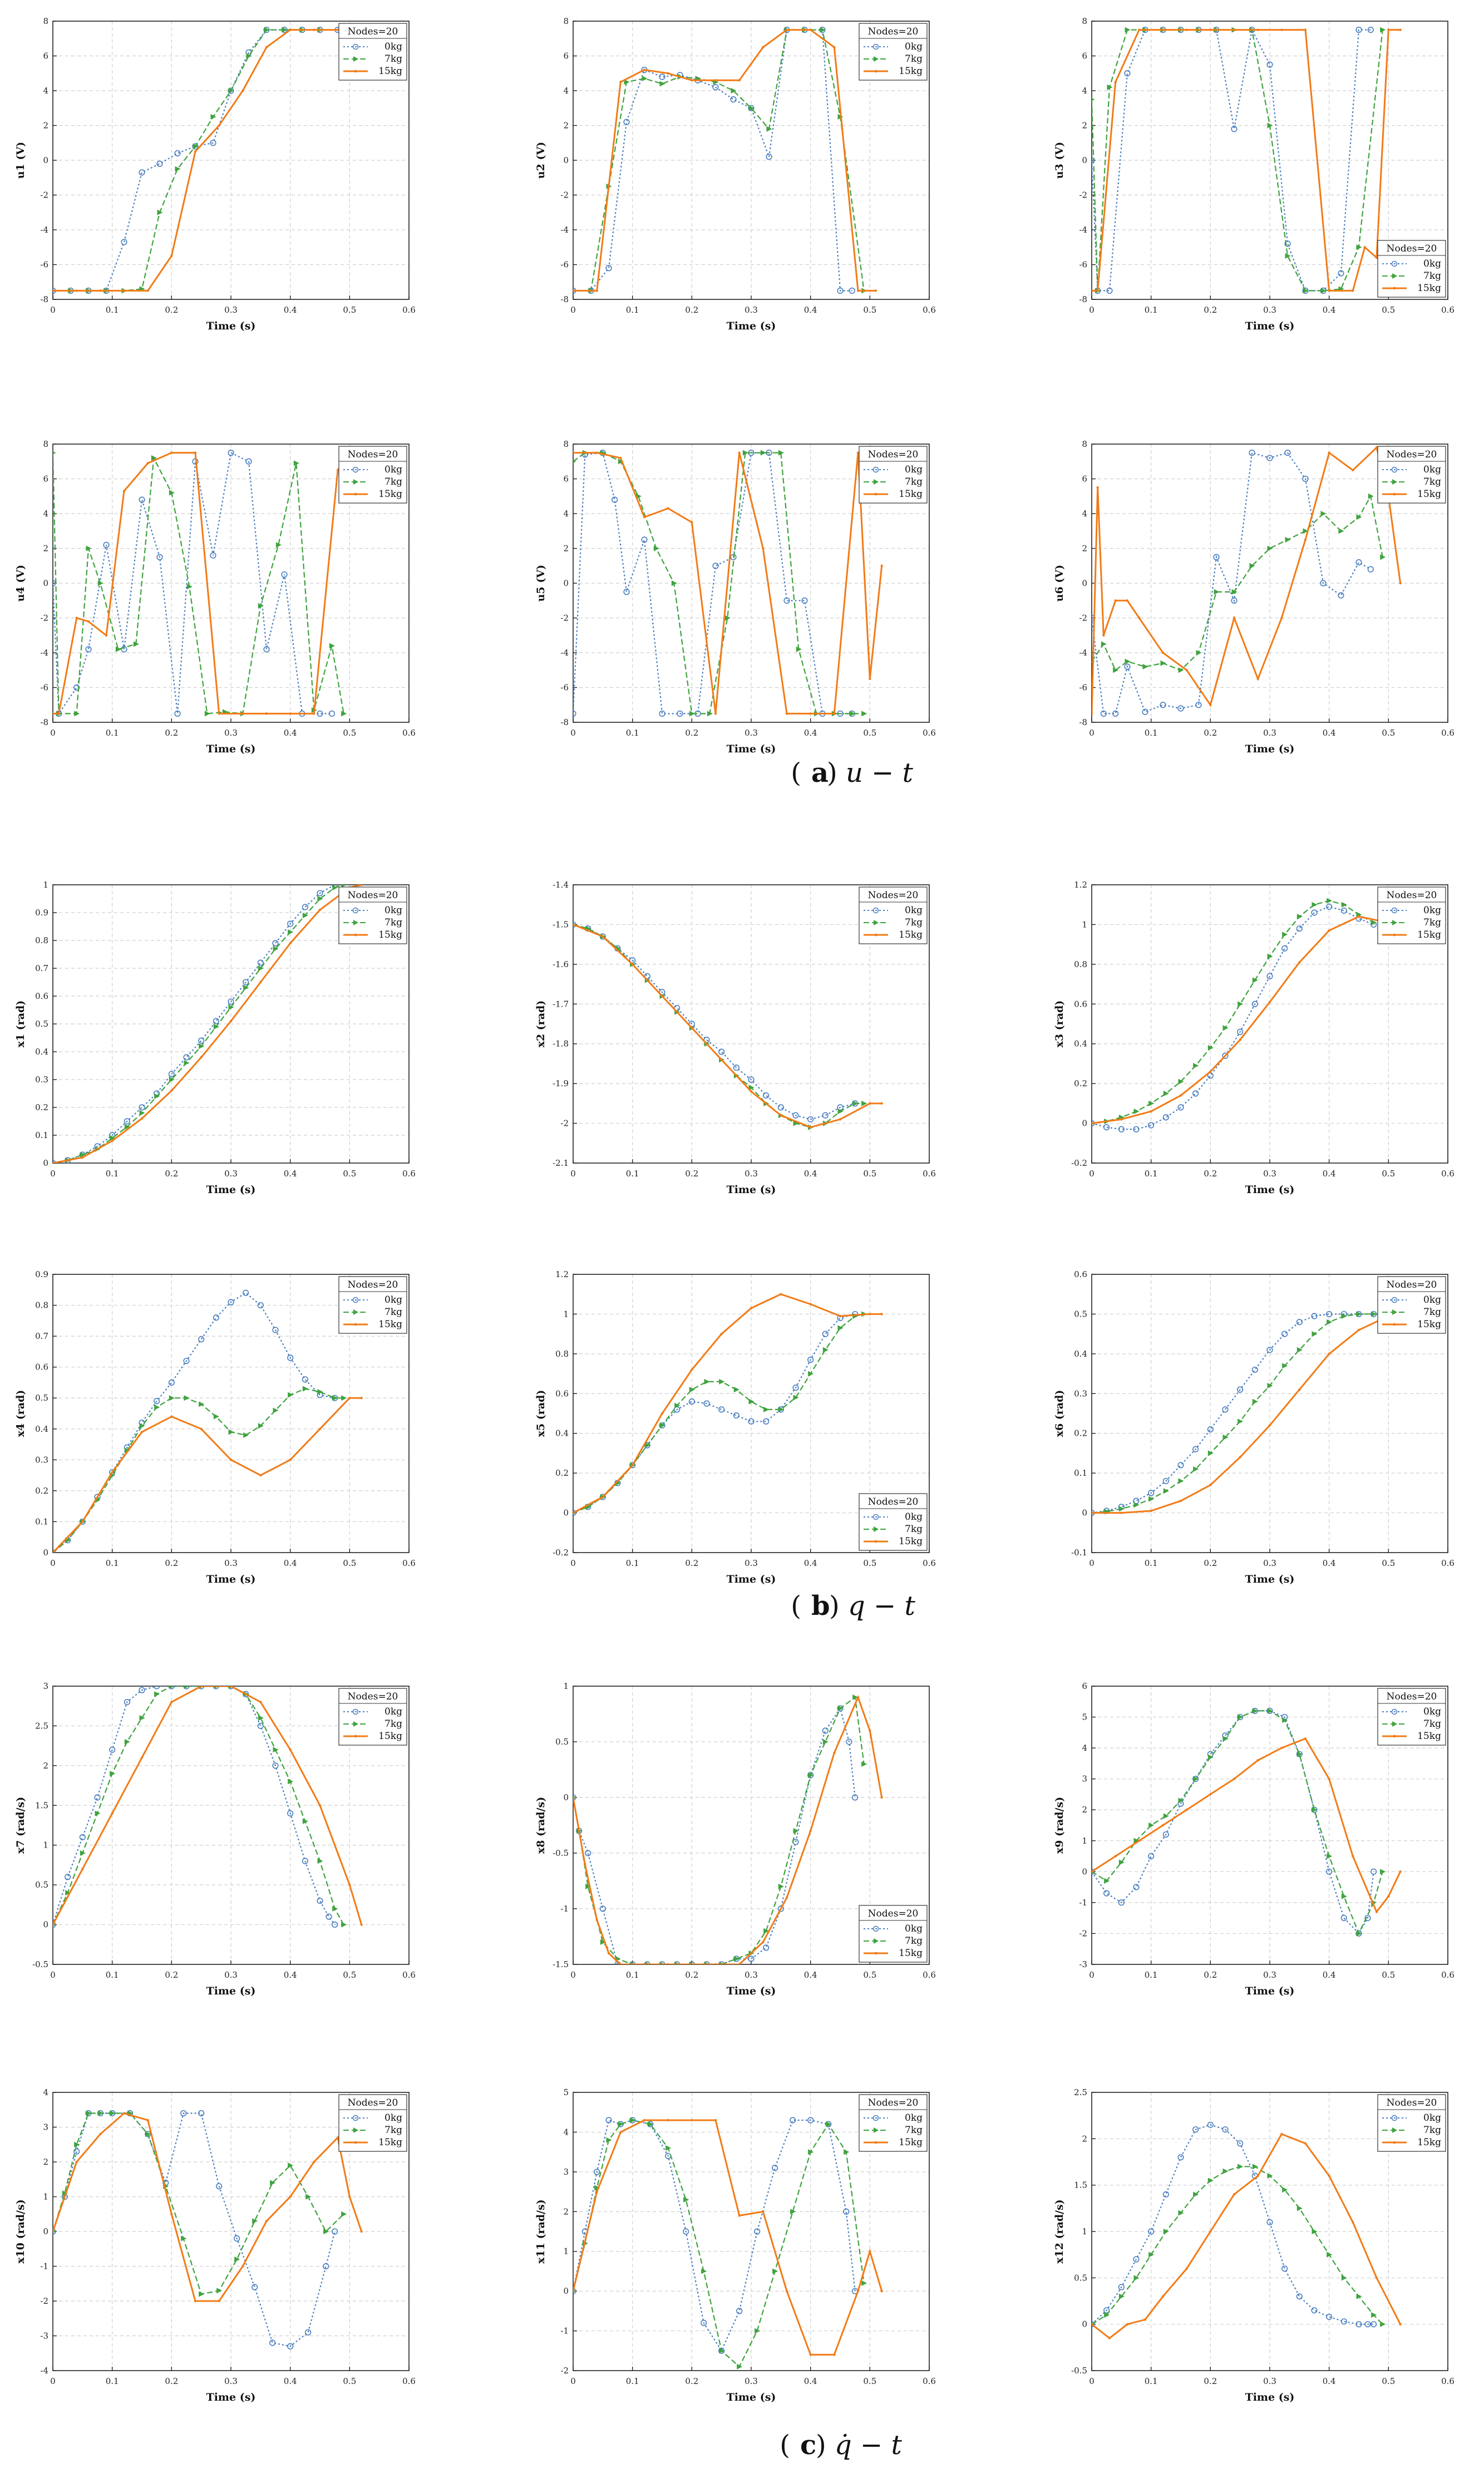  I want to click on x-tick-label: 0.1, so click(633, 1975).